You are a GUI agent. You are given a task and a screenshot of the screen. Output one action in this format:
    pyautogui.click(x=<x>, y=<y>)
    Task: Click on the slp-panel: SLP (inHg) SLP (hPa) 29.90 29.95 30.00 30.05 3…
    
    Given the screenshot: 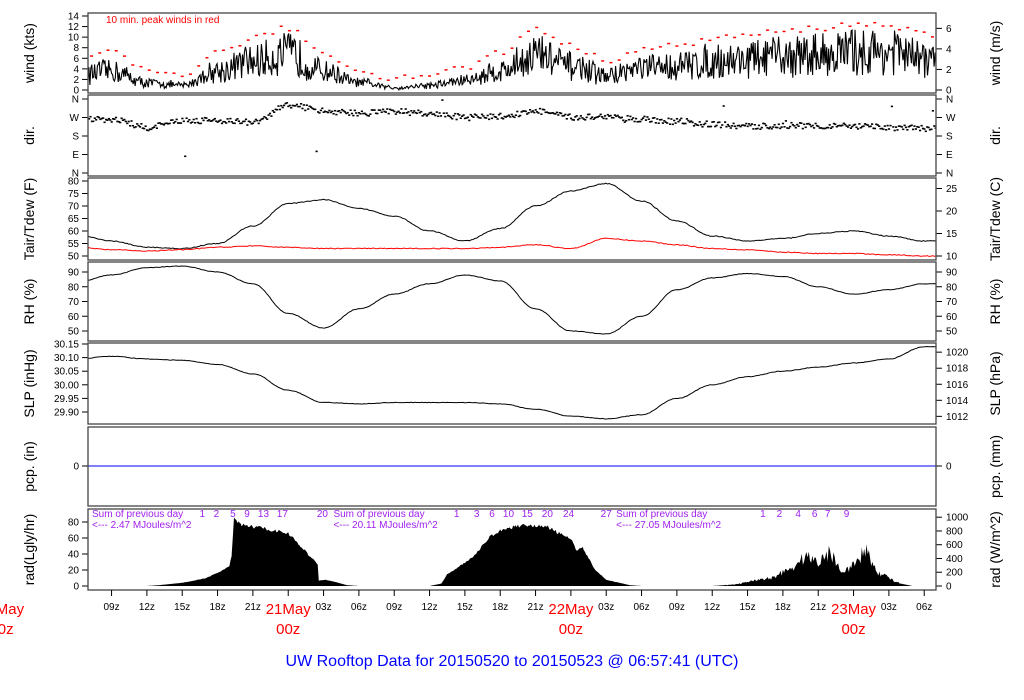 What is the action you would take?
    pyautogui.click(x=512, y=382)
    